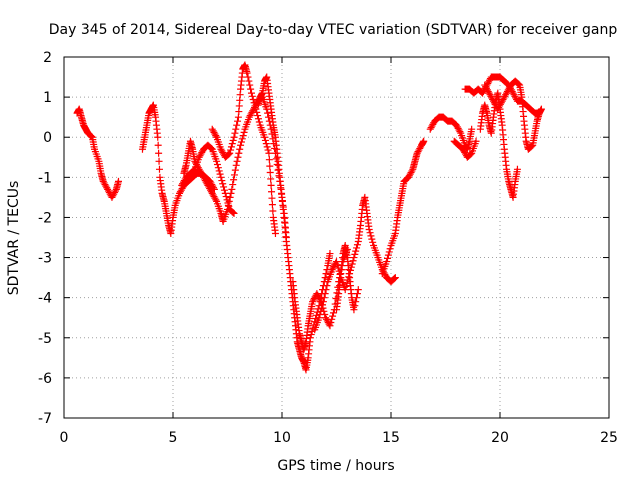 The width and height of the screenshot is (640, 480). What do you see at coordinates (47, 58) in the screenshot?
I see `y-tick-label: 2` at bounding box center [47, 58].